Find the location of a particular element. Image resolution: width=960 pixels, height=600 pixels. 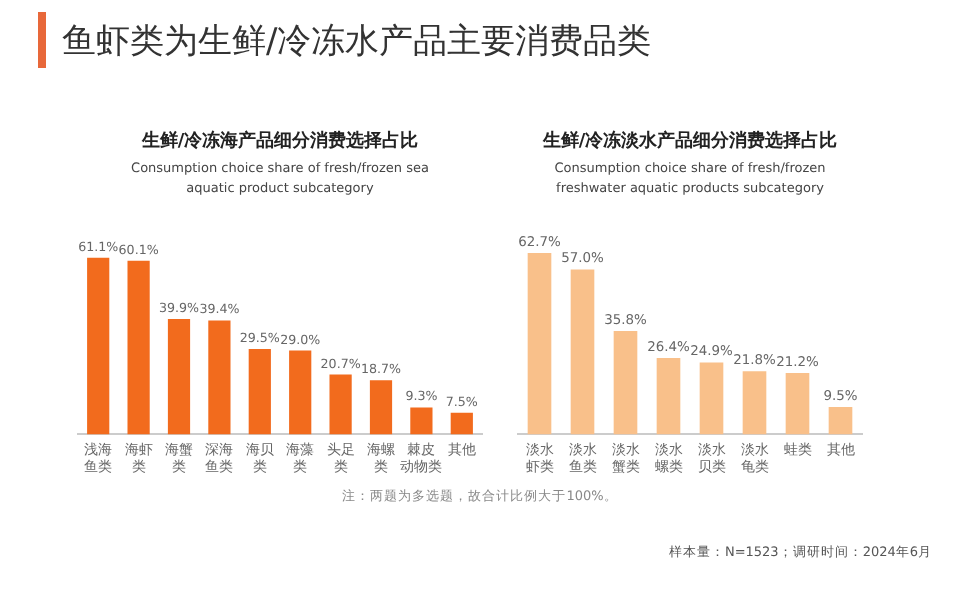

chart-title: 生鲜/冷冻海产品细分消费选择占比 is located at coordinates (280, 141).